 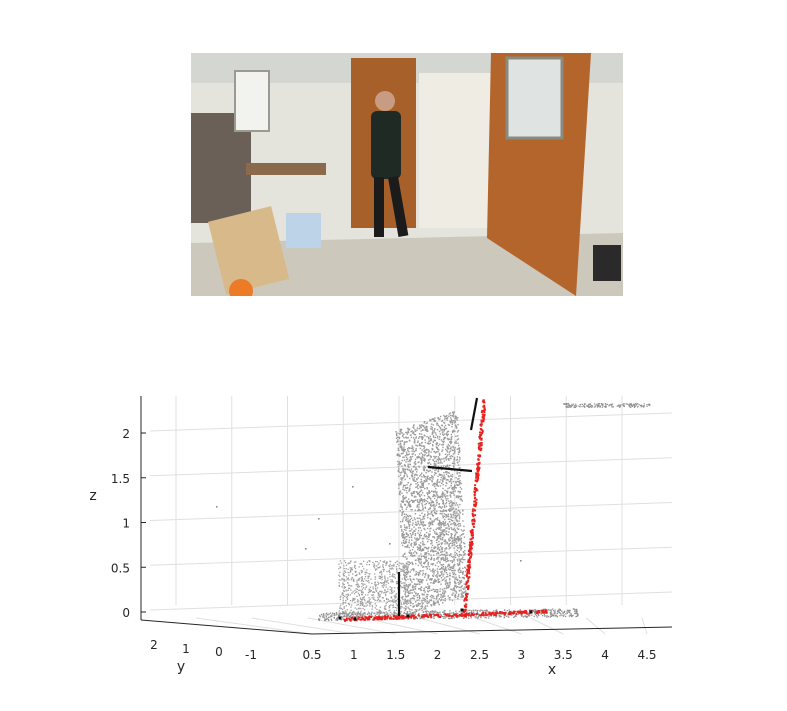 What do you see at coordinates (411, 601) in the screenshot?
I see `grid-line-z` at bounding box center [411, 601].